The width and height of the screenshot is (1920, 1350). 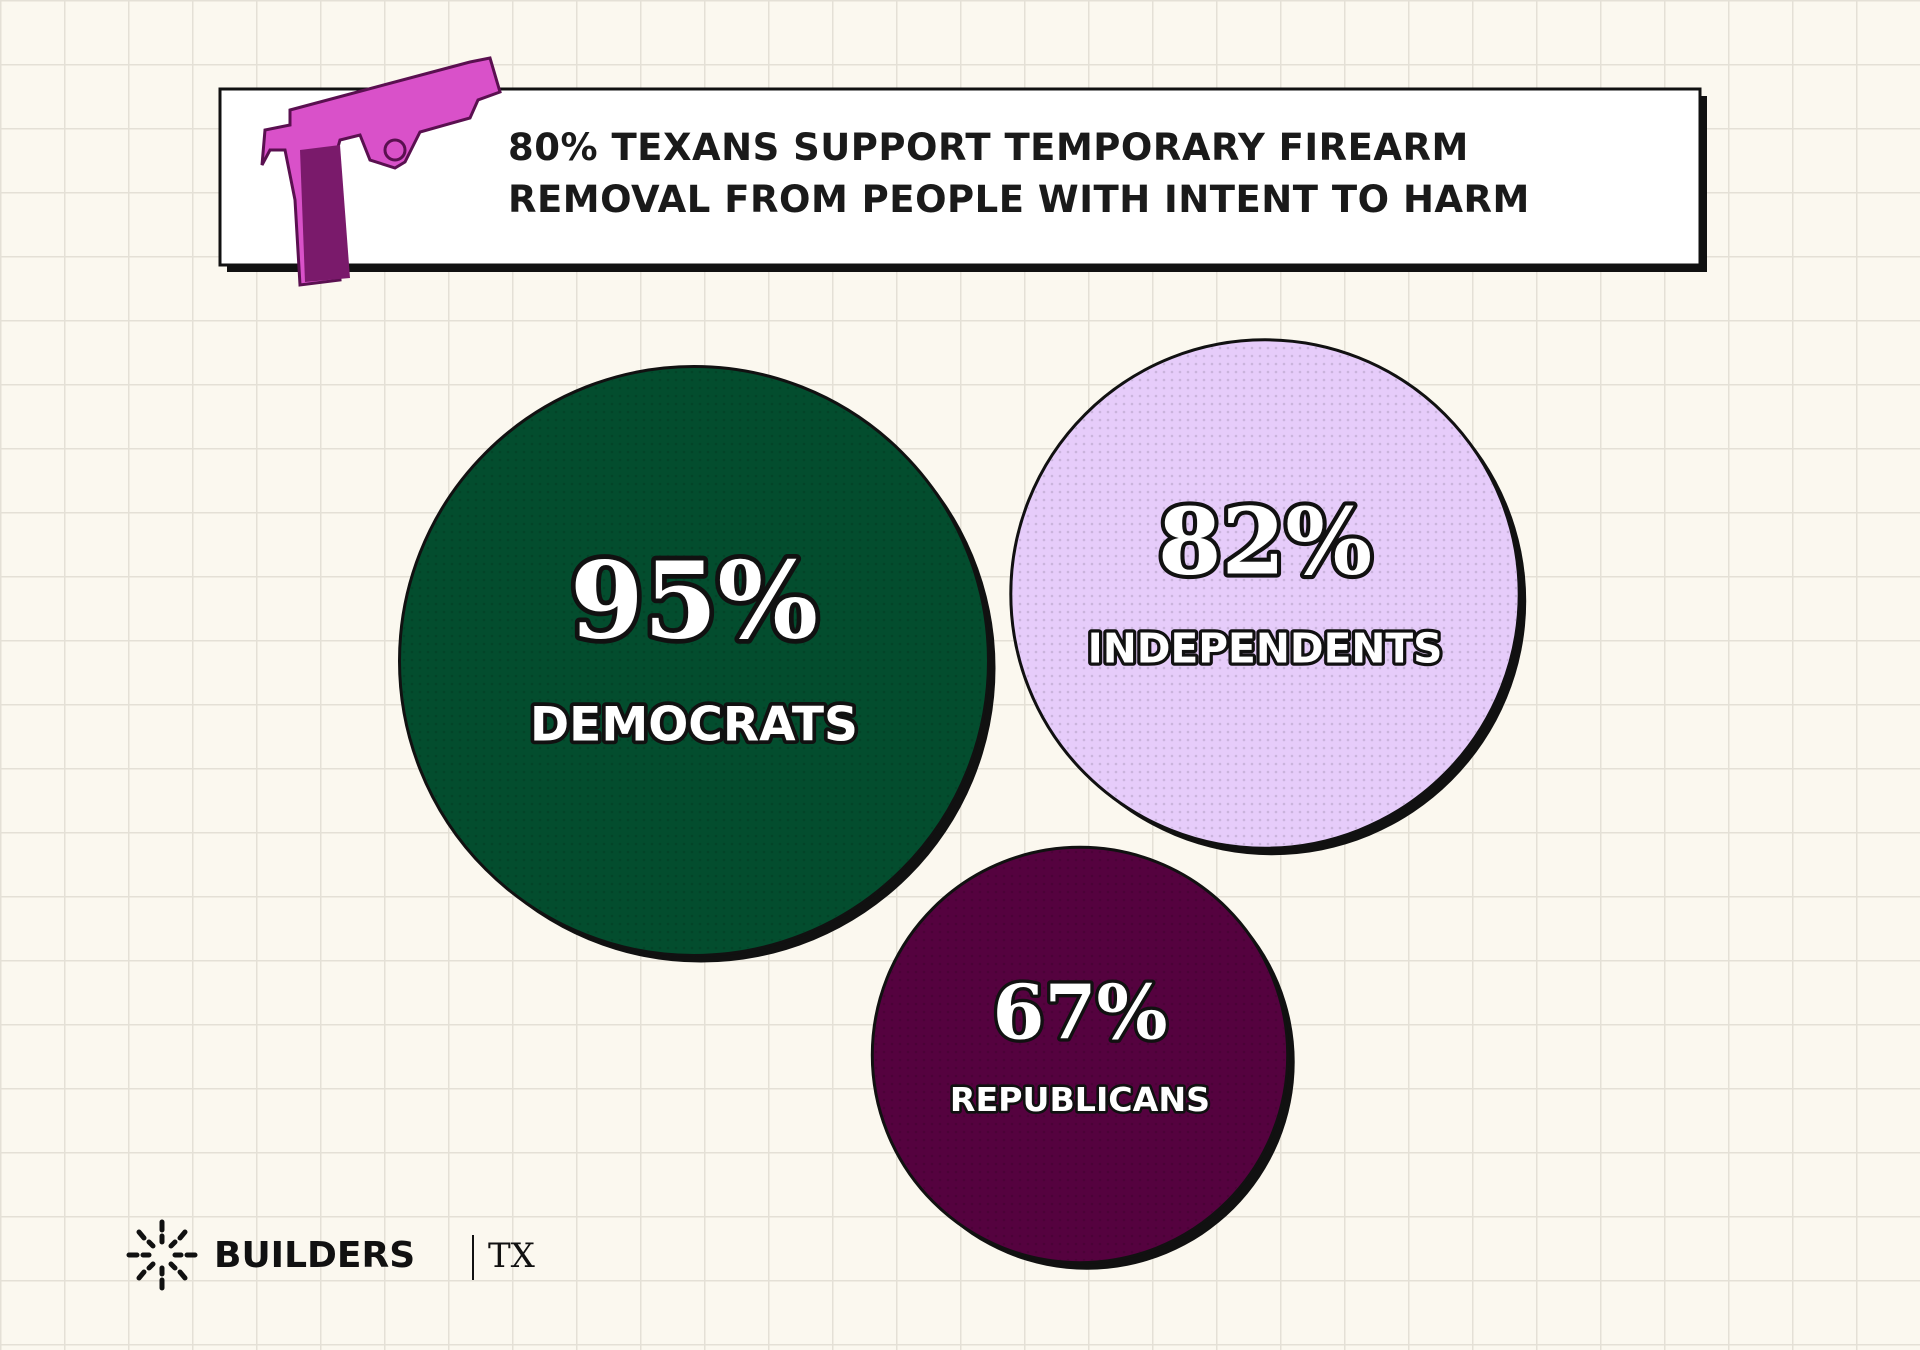 I want to click on category-label: REPUBLICANS, so click(x=1080, y=1099).